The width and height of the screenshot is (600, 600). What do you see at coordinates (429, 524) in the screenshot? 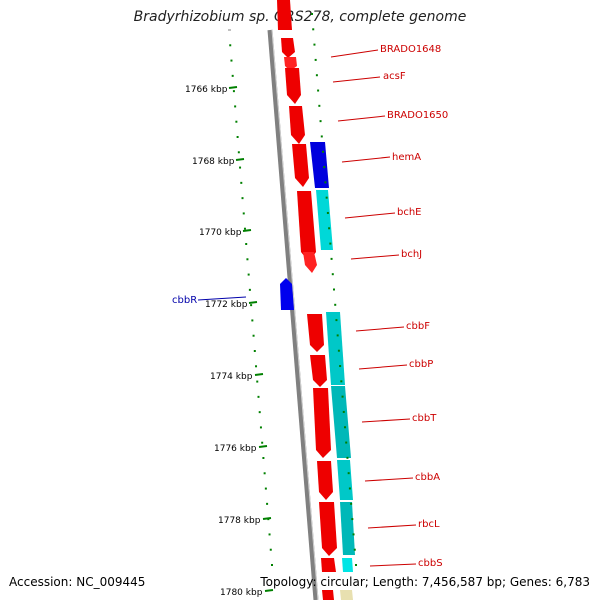
I see `gene-label-rbcL: rbcL` at bounding box center [429, 524].